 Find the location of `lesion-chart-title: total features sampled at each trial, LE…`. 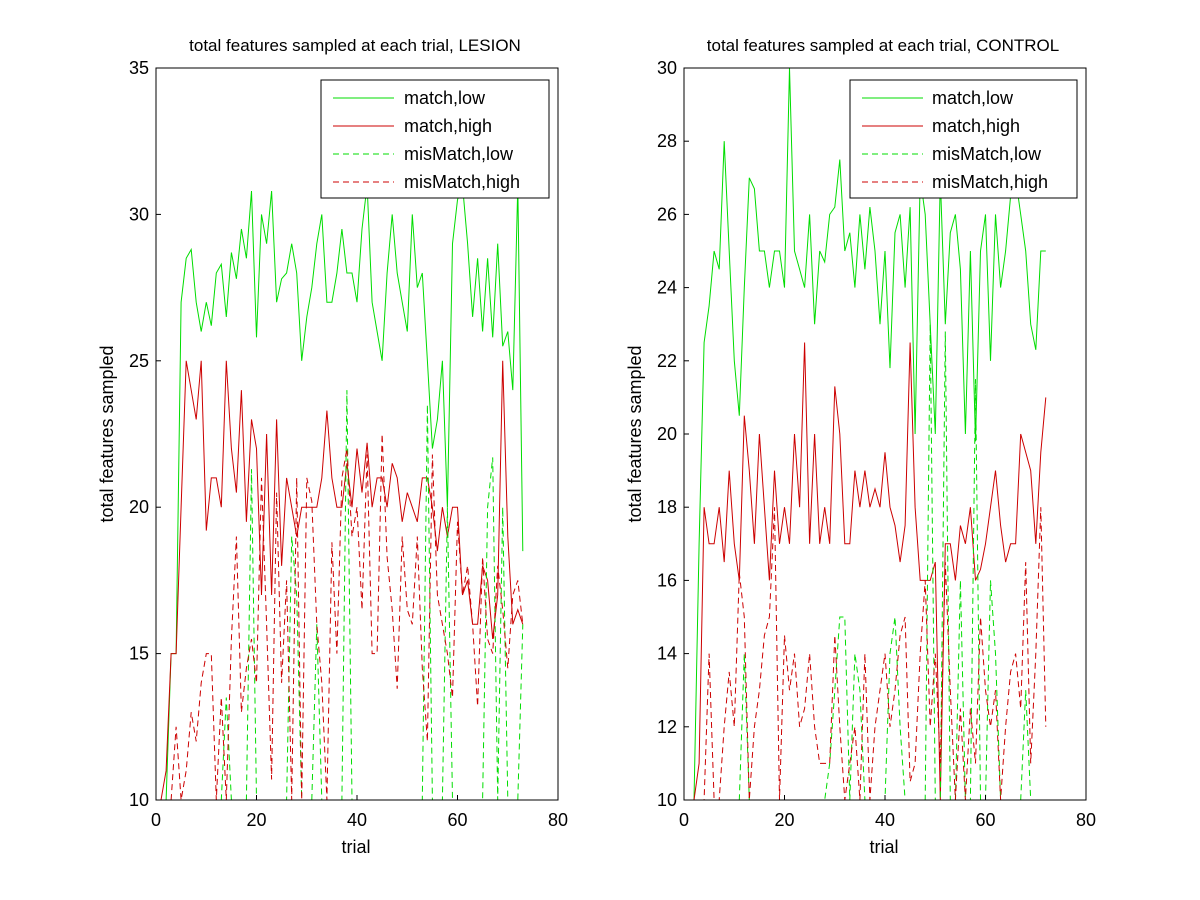

lesion-chart-title: total features sampled at each trial, LE… is located at coordinates (355, 45).